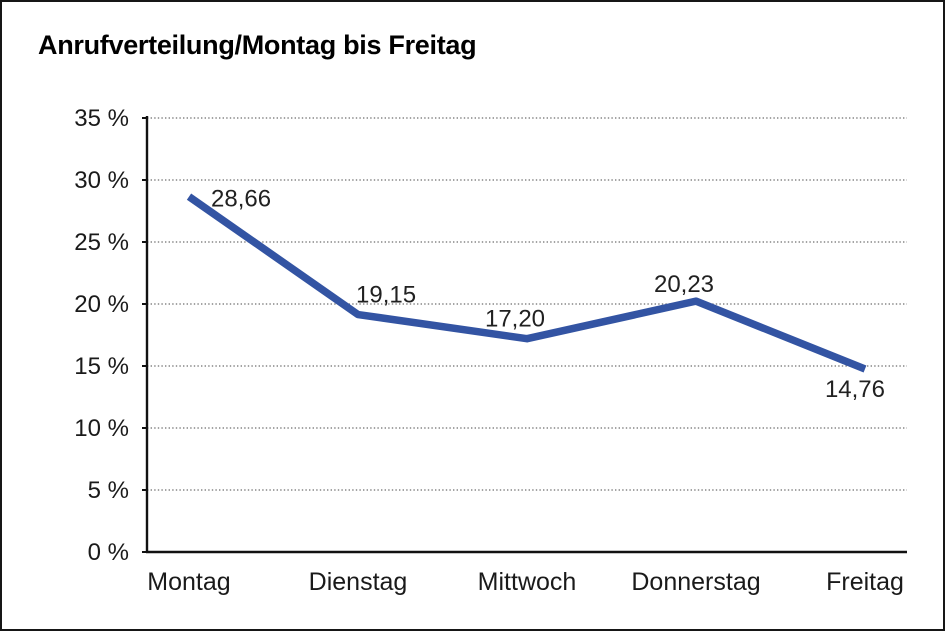 Image resolution: width=945 pixels, height=631 pixels. What do you see at coordinates (101, 242) in the screenshot?
I see `y-tick-label: 25 %` at bounding box center [101, 242].